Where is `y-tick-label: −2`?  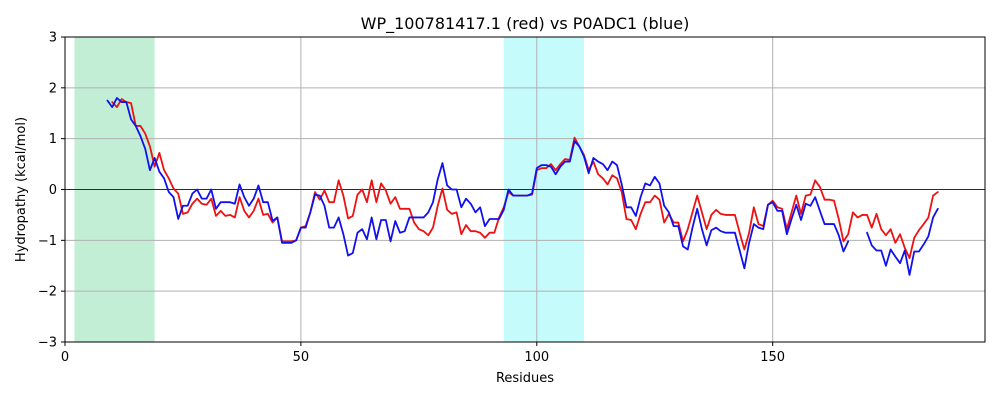
y-tick-label: −2 is located at coordinates (47, 292).